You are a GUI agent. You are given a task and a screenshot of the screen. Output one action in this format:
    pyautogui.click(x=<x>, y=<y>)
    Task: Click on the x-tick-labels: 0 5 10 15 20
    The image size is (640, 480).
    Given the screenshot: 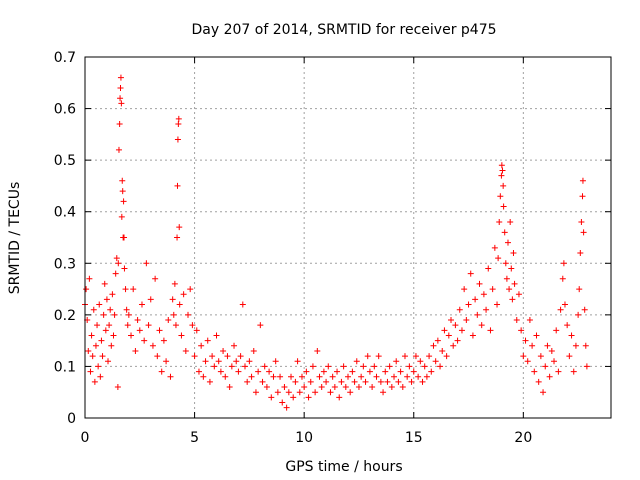 What is the action you would take?
    pyautogui.click(x=307, y=438)
    